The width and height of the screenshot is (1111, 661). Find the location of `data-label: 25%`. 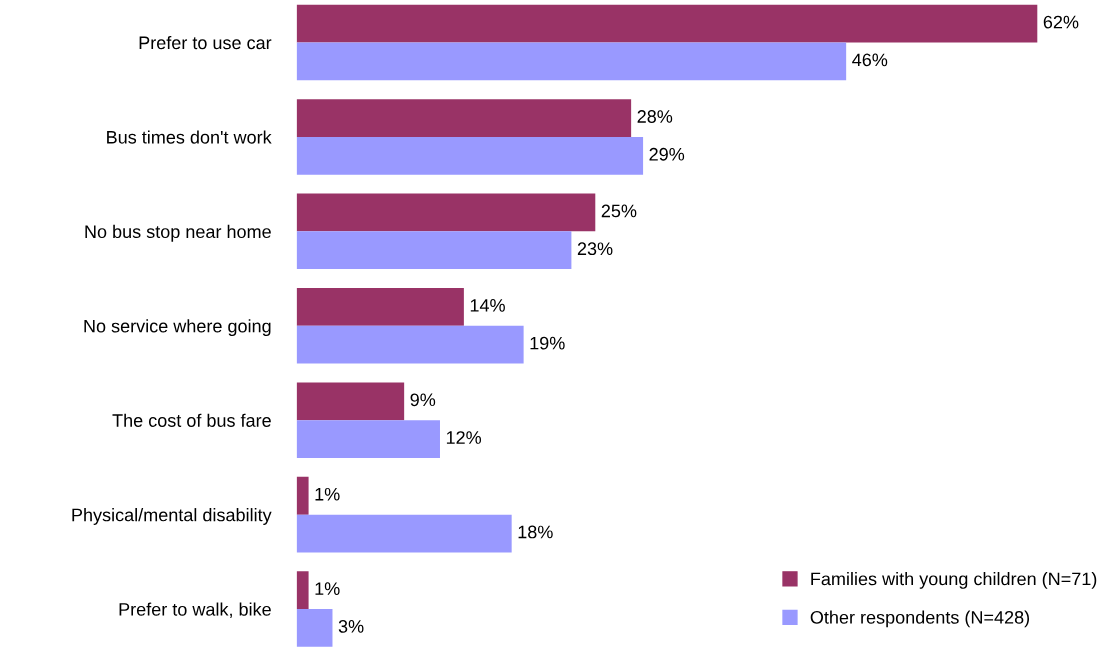

data-label: 25% is located at coordinates (619, 211).